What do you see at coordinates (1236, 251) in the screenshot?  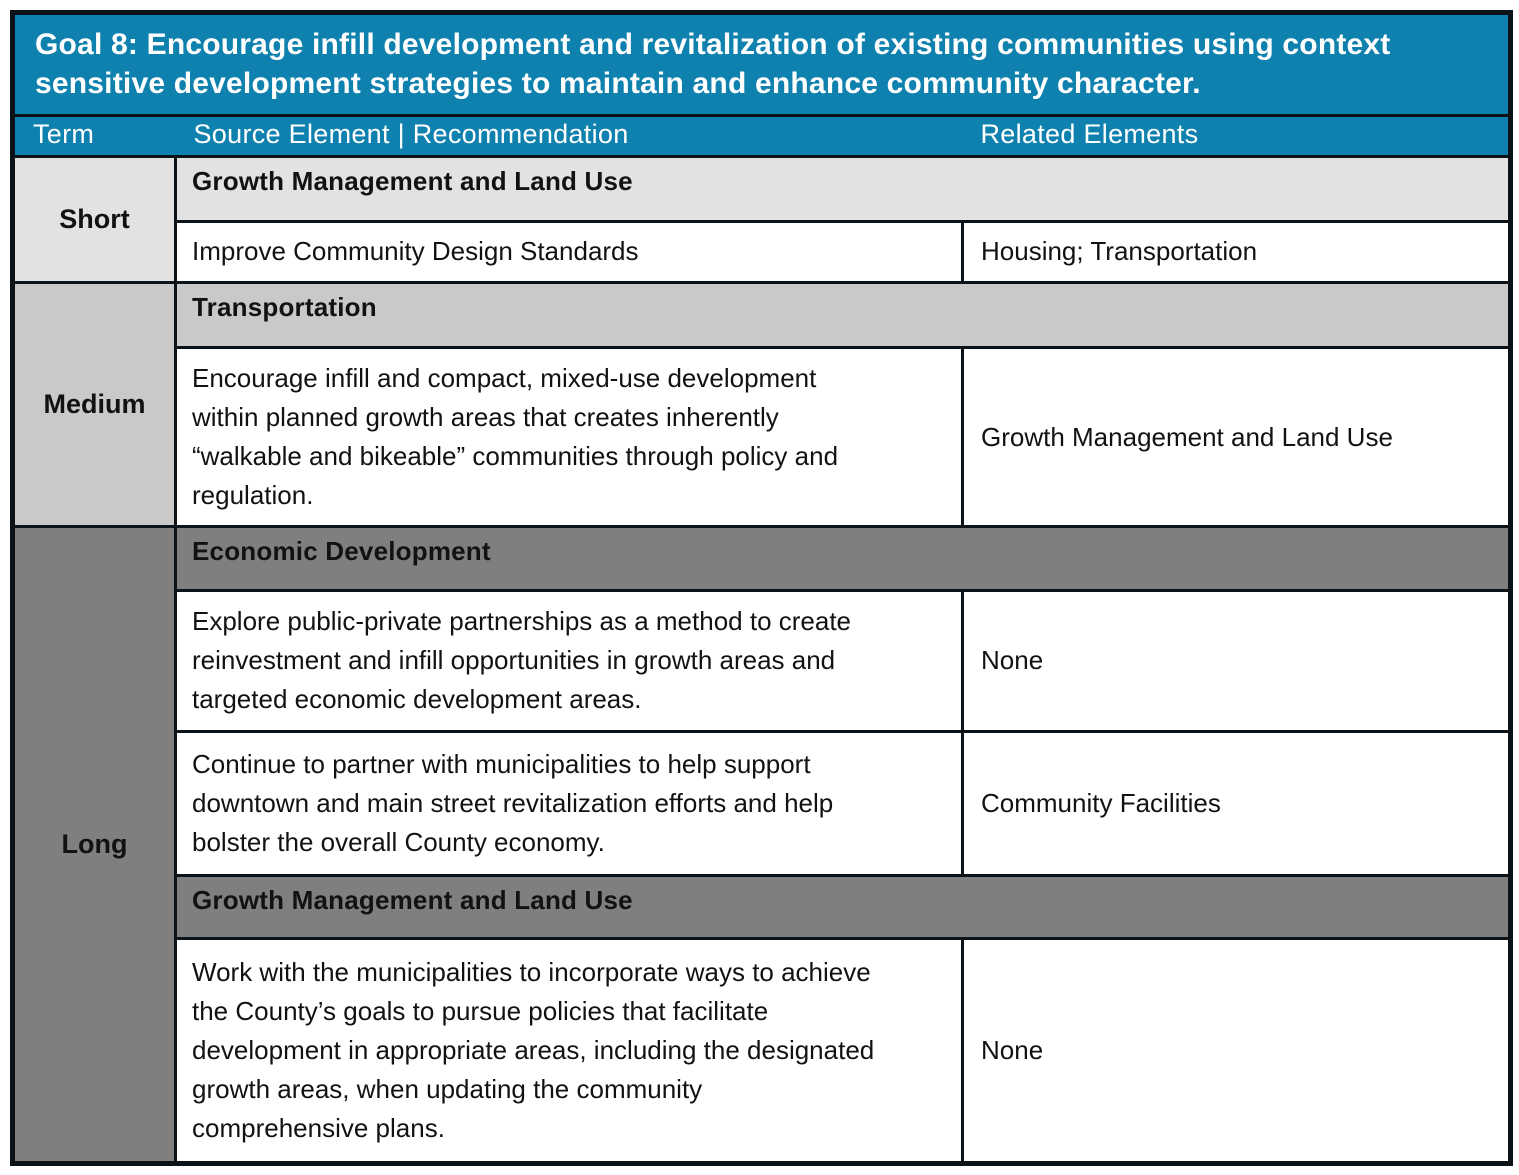 I see `related-cell-housing-transportation: Housing; Transportation` at bounding box center [1236, 251].